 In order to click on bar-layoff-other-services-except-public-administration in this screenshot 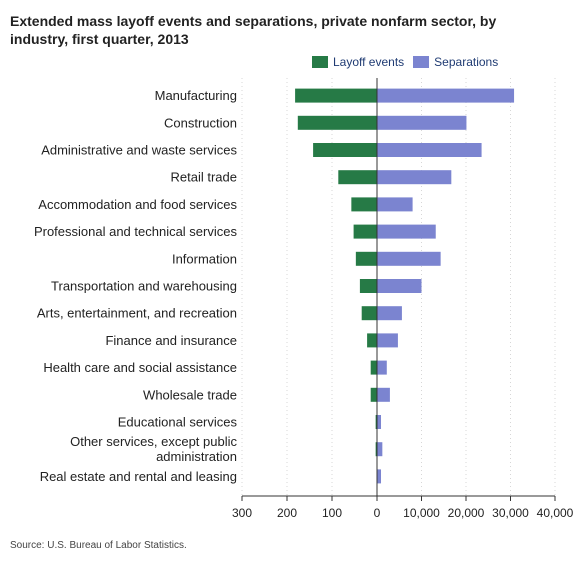, I will do `click(376, 449)`.